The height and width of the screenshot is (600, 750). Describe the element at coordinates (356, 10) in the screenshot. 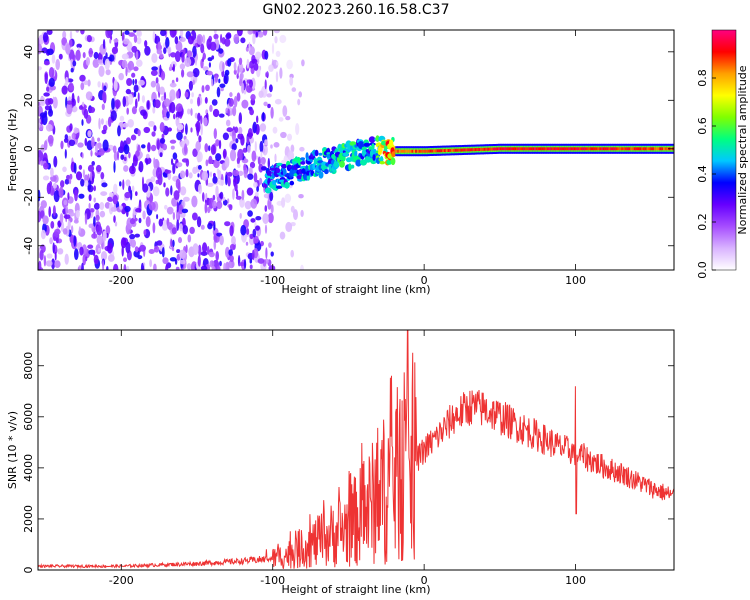

I see `figure-title: GN02.2023.260.16.58.C37` at that location.